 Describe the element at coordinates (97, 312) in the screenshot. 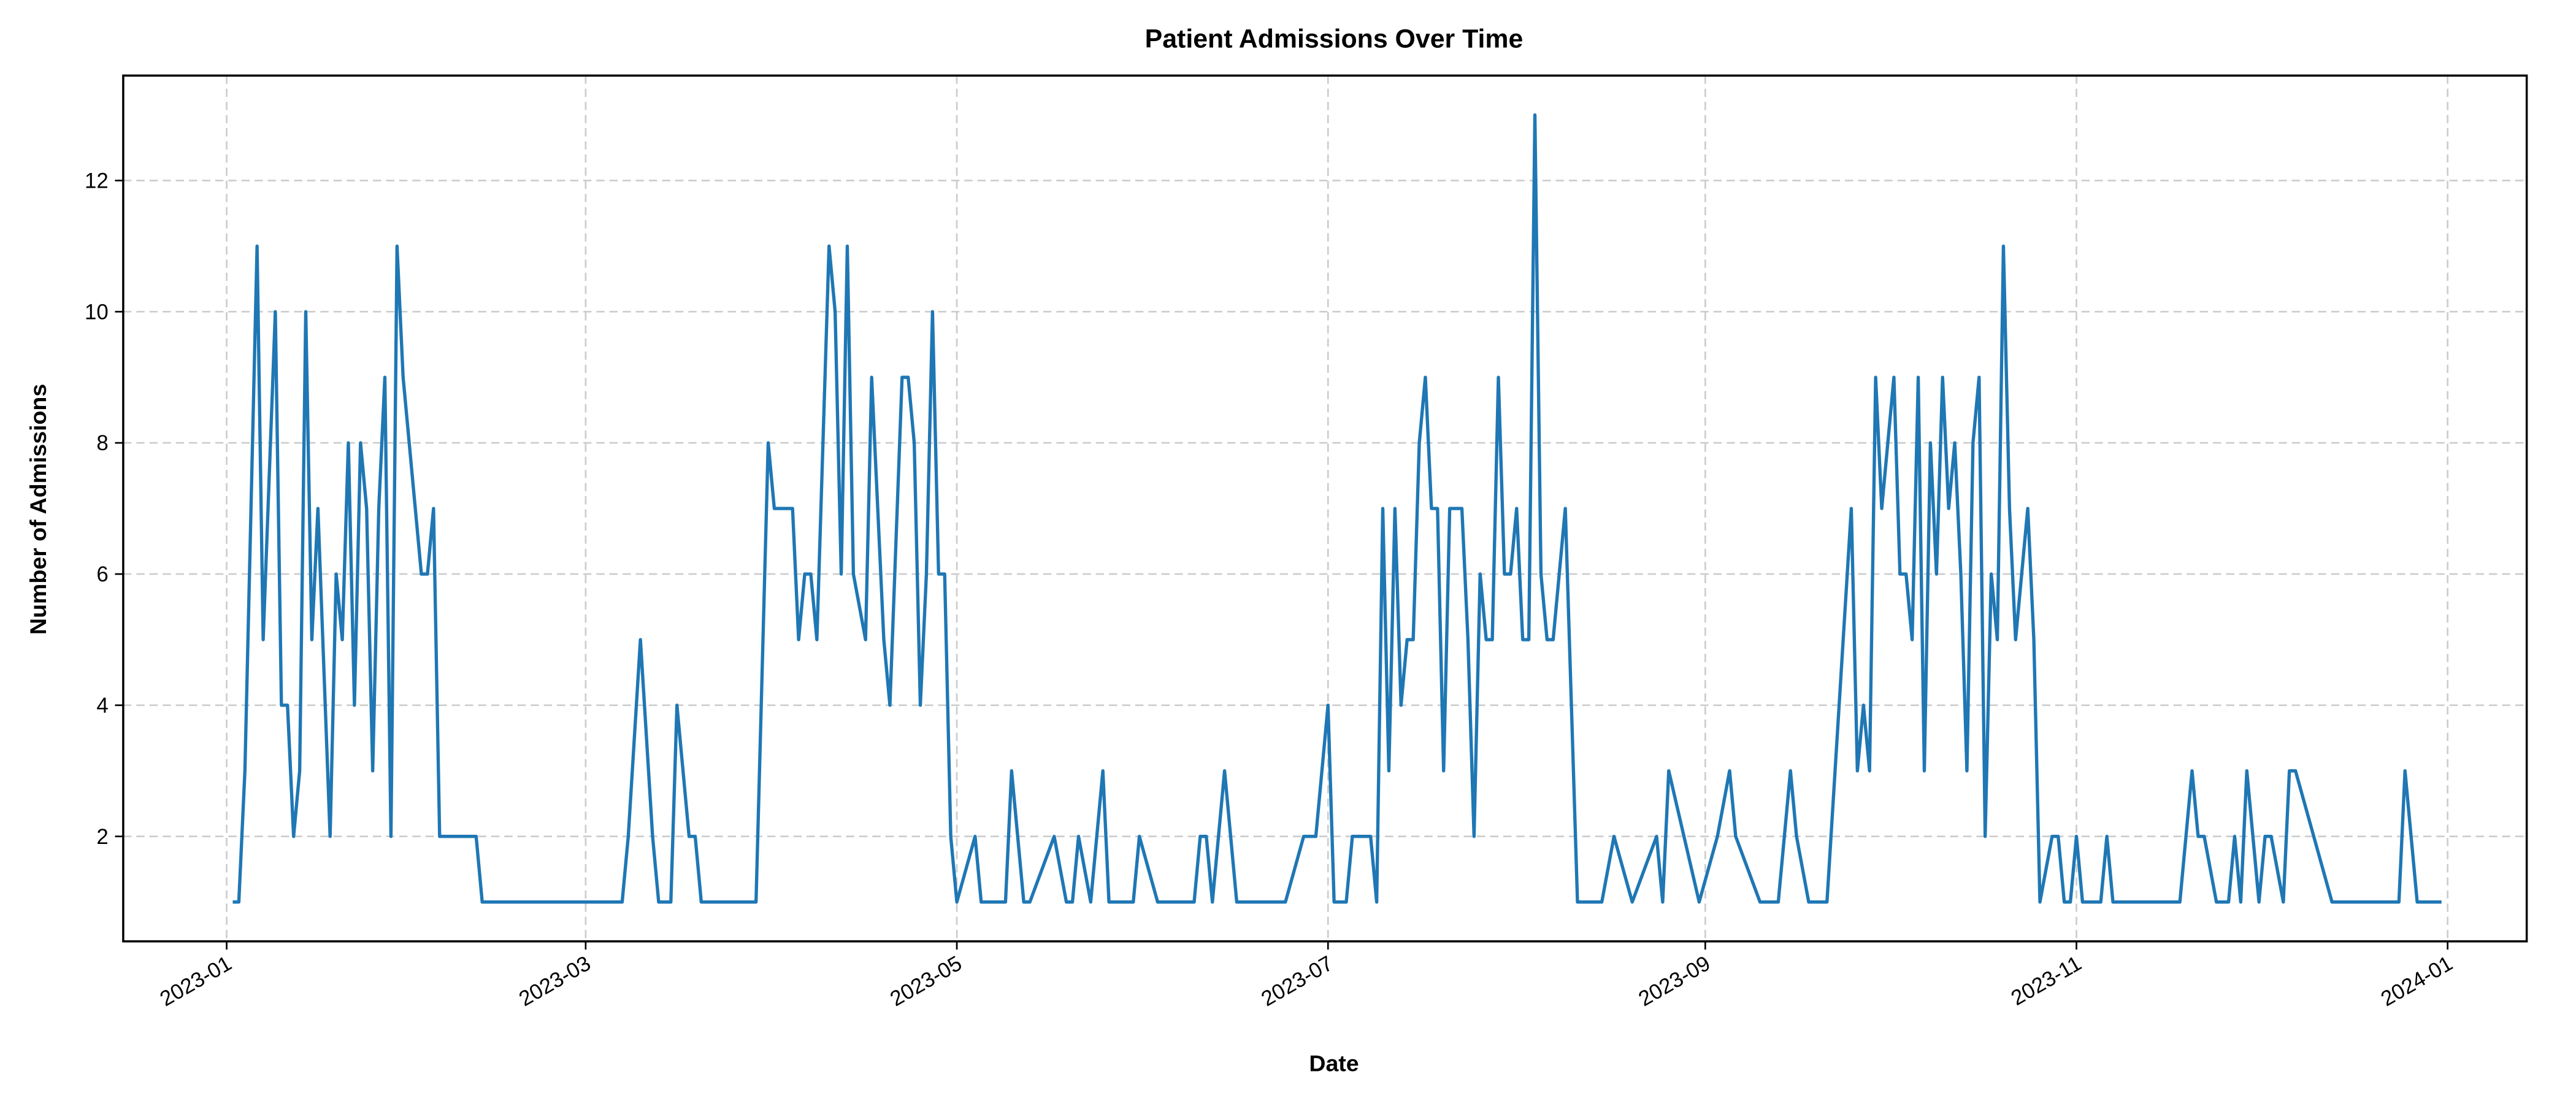

I see `y-tick-label: 10` at that location.